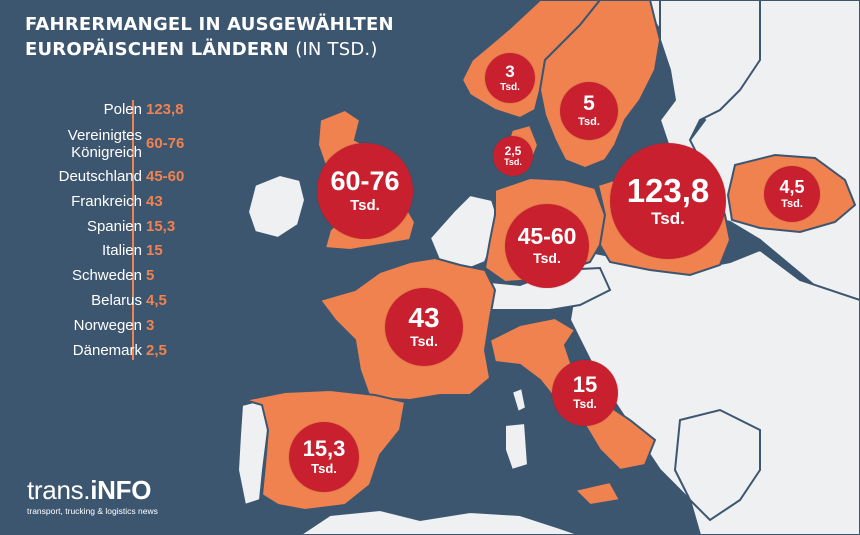  Describe the element at coordinates (717, 465) in the screenshot. I see `land-greece` at that location.